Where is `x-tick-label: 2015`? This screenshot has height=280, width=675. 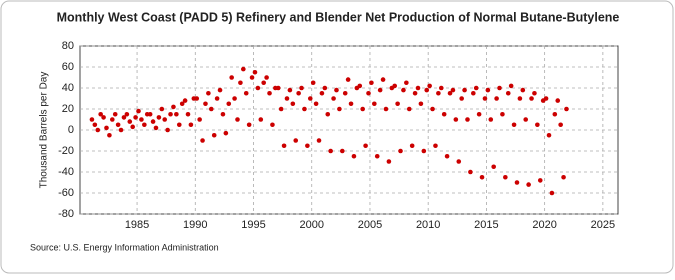 x-tick-label: 2015 is located at coordinates (486, 225).